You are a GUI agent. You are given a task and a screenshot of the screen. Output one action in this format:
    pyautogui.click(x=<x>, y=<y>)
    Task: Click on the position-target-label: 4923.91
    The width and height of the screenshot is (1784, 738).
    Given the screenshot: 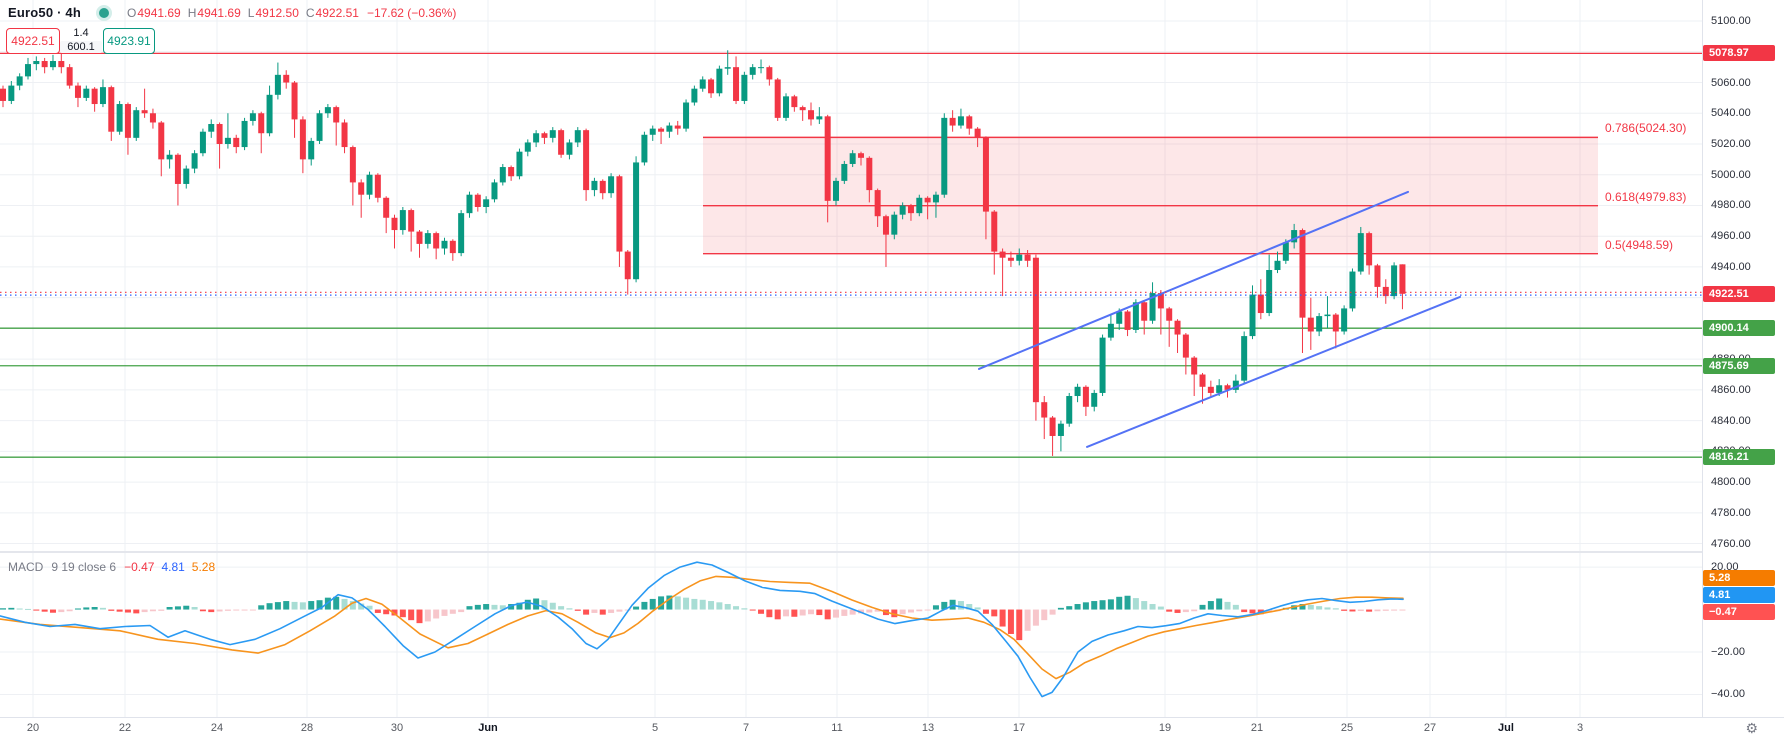 What is the action you would take?
    pyautogui.click(x=129, y=41)
    